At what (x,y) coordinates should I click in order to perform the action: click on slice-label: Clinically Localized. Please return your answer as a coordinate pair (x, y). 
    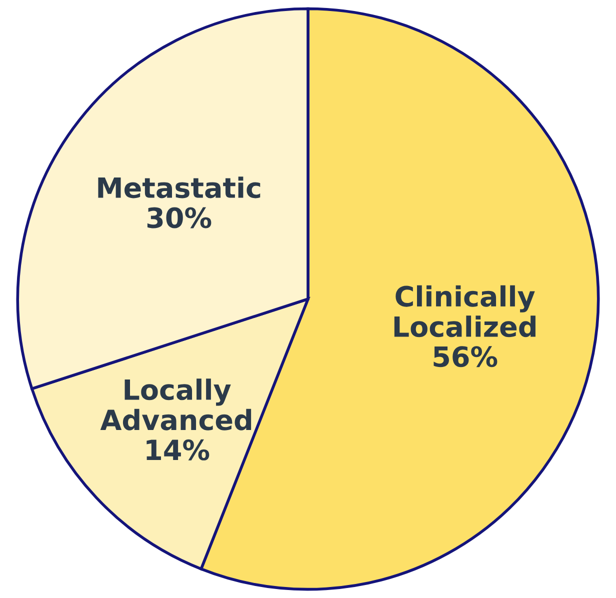
    Looking at the image, I should click on (465, 311).